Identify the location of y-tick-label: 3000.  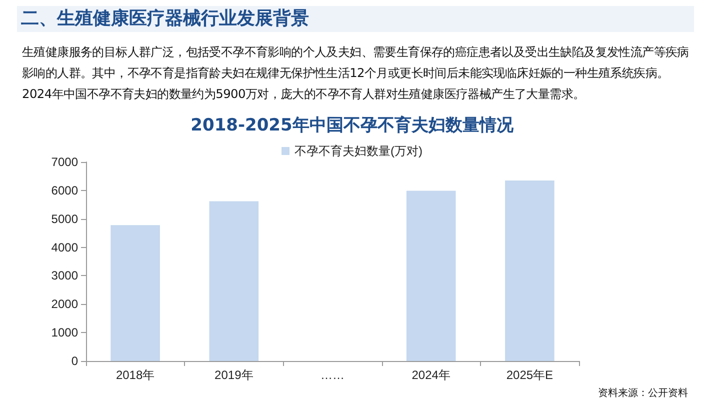
(64, 275).